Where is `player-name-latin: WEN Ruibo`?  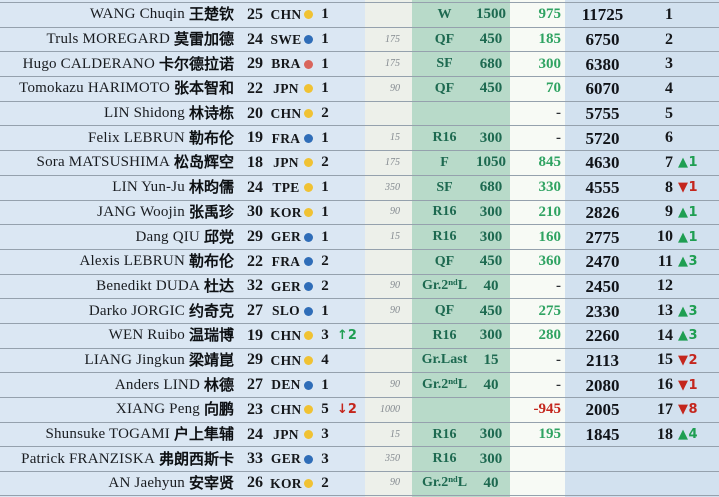
player-name-latin: WEN Ruibo is located at coordinates (146, 335).